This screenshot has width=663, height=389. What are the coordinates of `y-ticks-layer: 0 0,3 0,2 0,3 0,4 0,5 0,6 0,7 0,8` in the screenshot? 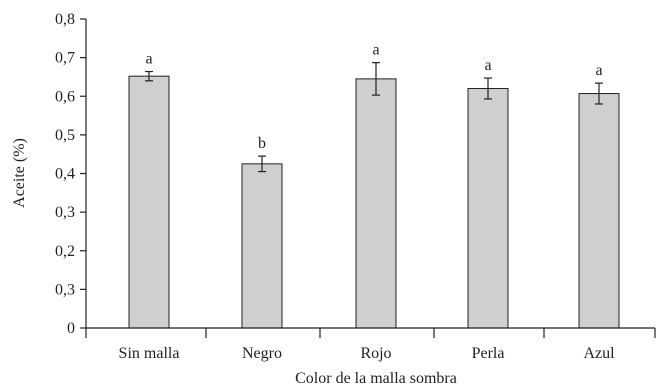 It's located at (70, 174).